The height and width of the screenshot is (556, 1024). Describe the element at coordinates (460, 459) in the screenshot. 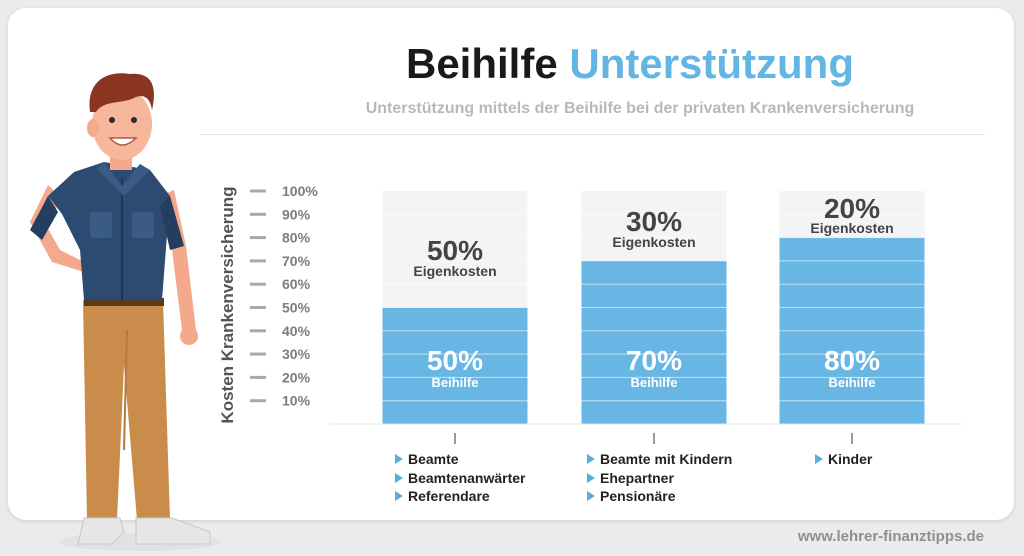

I see `list-item: Beamte` at that location.